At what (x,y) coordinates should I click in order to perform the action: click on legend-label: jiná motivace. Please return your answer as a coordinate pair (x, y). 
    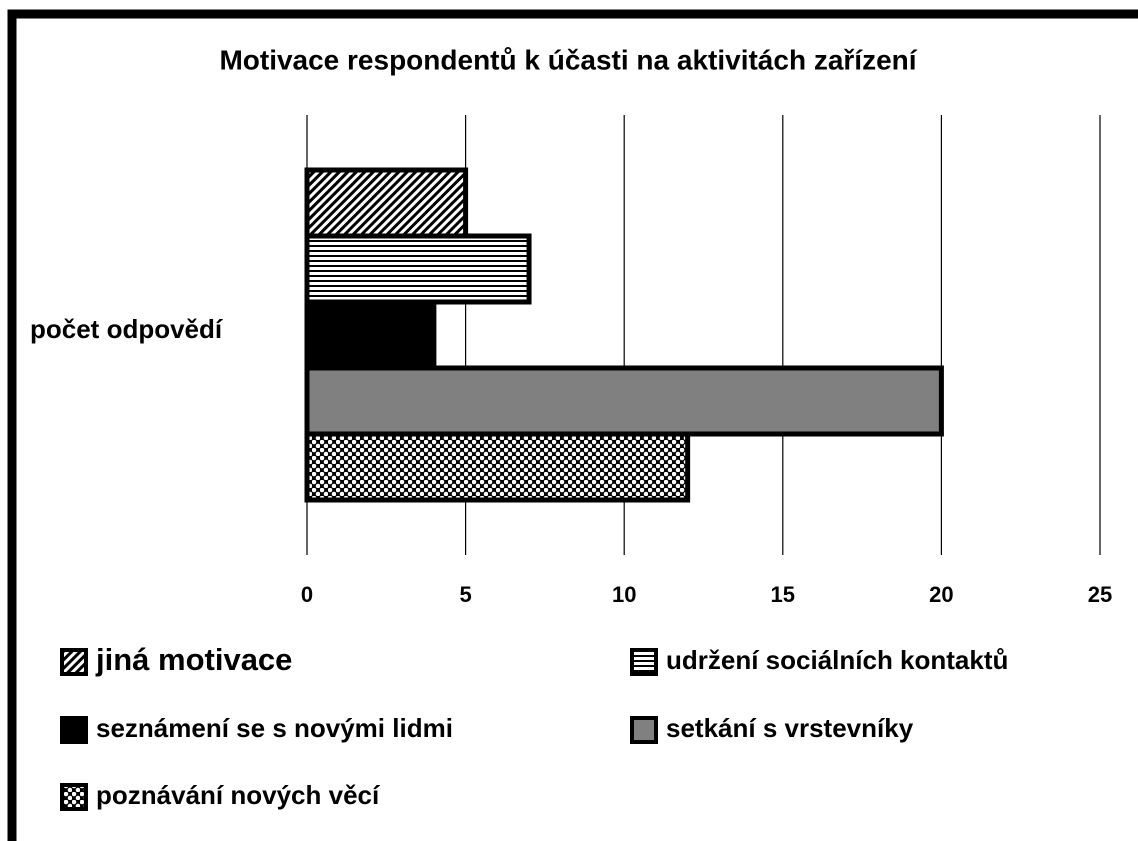
    Looking at the image, I should click on (193, 659).